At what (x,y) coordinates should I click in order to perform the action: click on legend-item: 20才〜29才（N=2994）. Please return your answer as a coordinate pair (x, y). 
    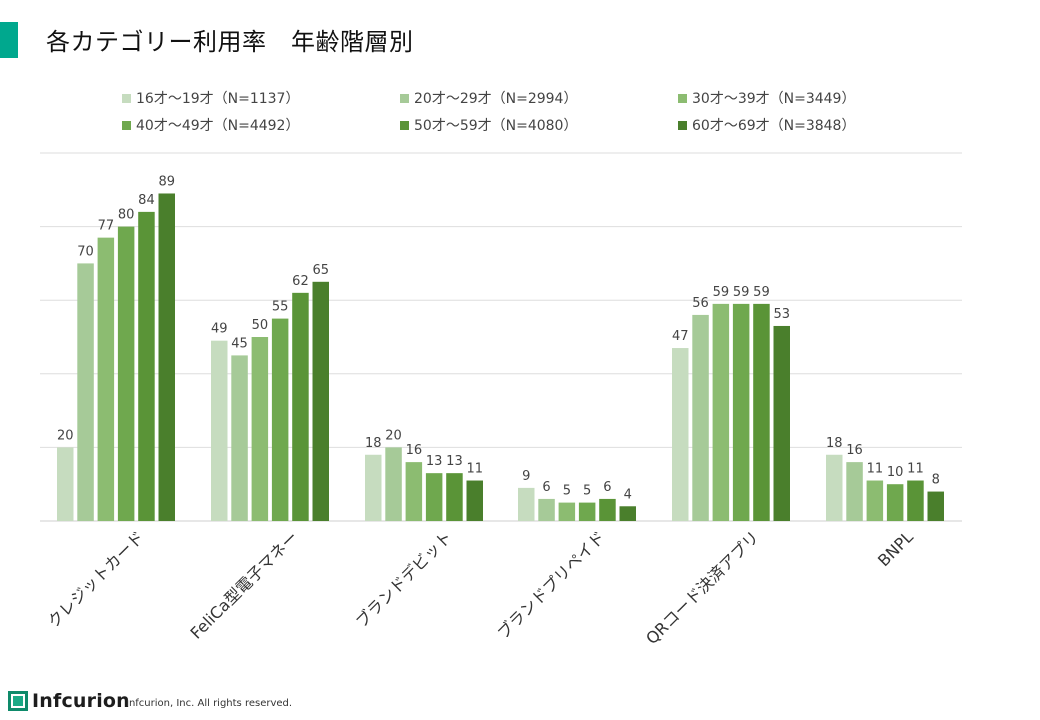
    Looking at the image, I should click on (488, 98).